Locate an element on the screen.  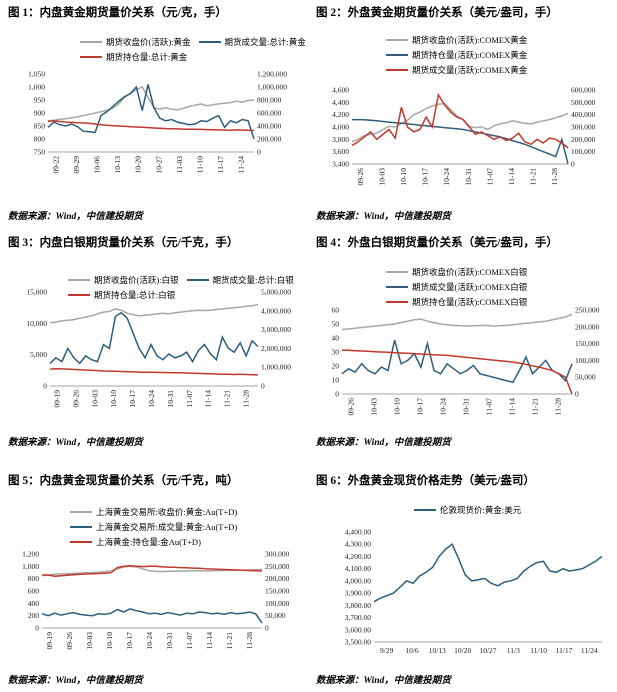
y-left-tick-label: 3,800 is located at coordinates (340, 139).